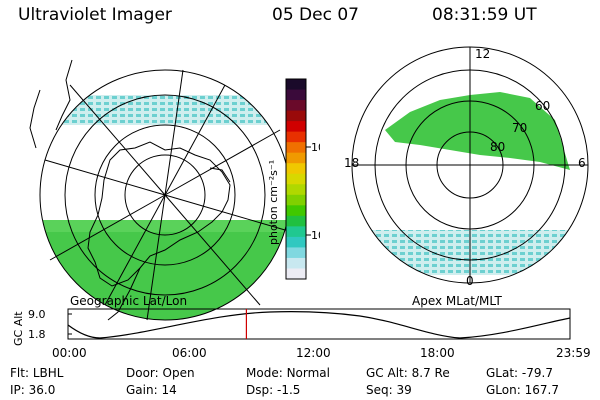 This screenshot has height=400, width=600. What do you see at coordinates (142, 373) in the screenshot?
I see `door-label: Door:` at bounding box center [142, 373].